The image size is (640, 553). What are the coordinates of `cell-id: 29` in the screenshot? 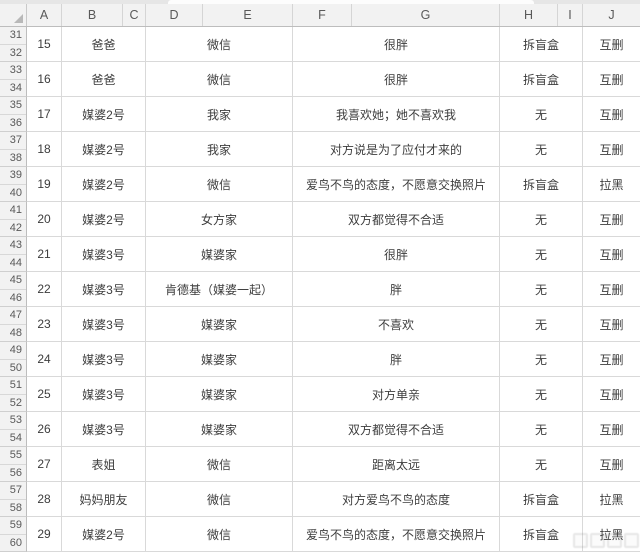 It's located at (44, 534).